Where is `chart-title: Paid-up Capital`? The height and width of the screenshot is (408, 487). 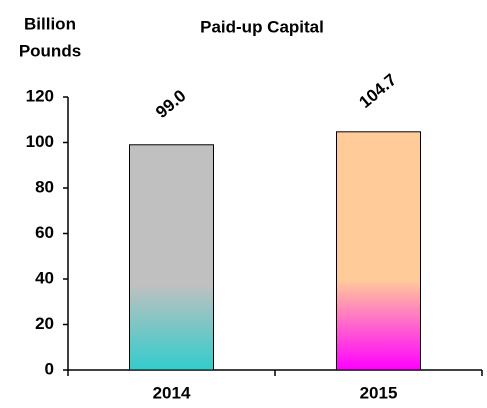
chart-title: Paid-up Capital is located at coordinates (262, 26).